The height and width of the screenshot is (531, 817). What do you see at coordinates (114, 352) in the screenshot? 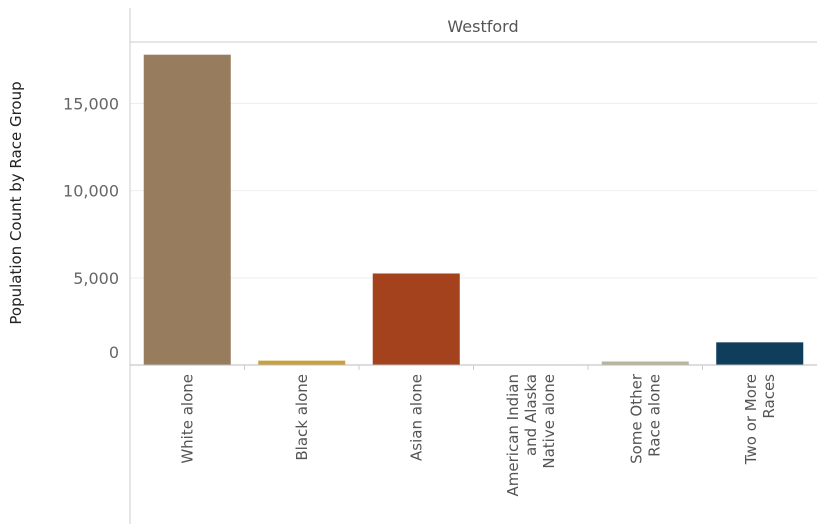
I see `y-tick-label: 0` at bounding box center [114, 352].